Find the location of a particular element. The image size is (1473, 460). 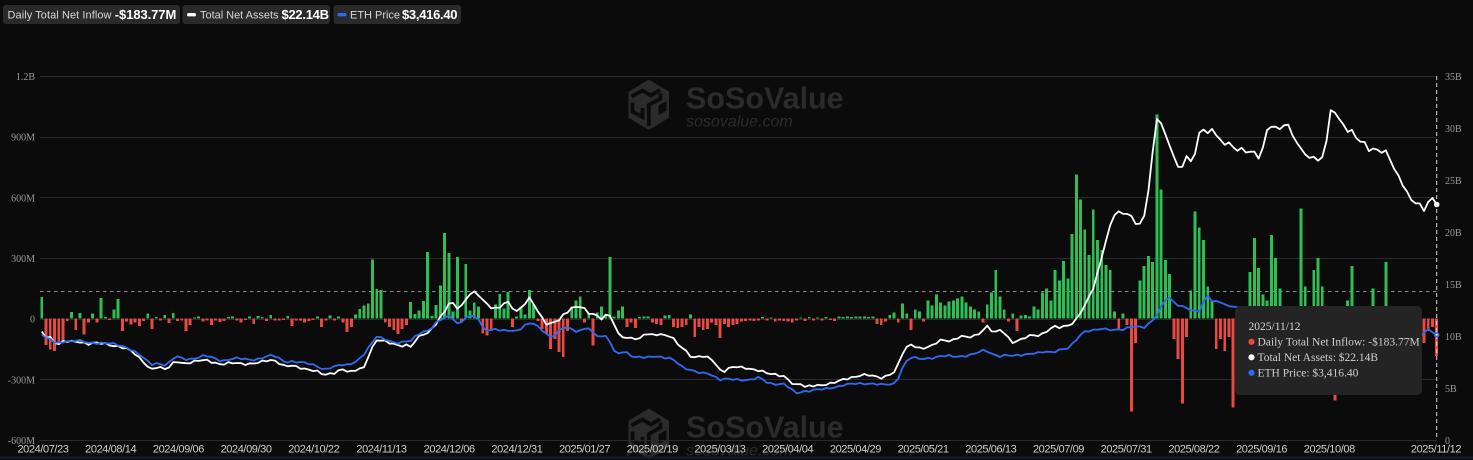

svg-text: -300M is located at coordinates (21, 380).